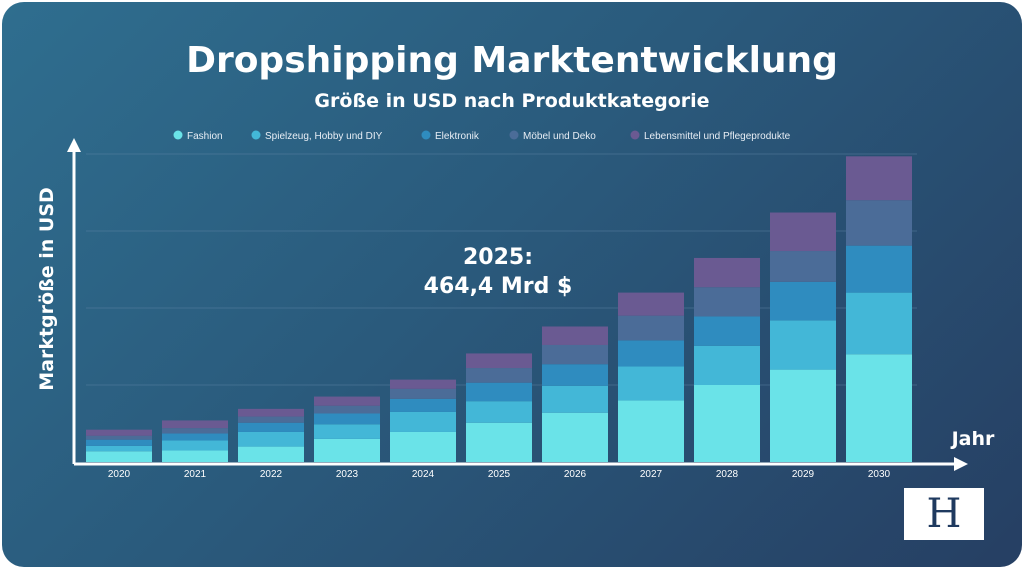  What do you see at coordinates (205, 136) in the screenshot?
I see `legend-label: Fashion` at bounding box center [205, 136].